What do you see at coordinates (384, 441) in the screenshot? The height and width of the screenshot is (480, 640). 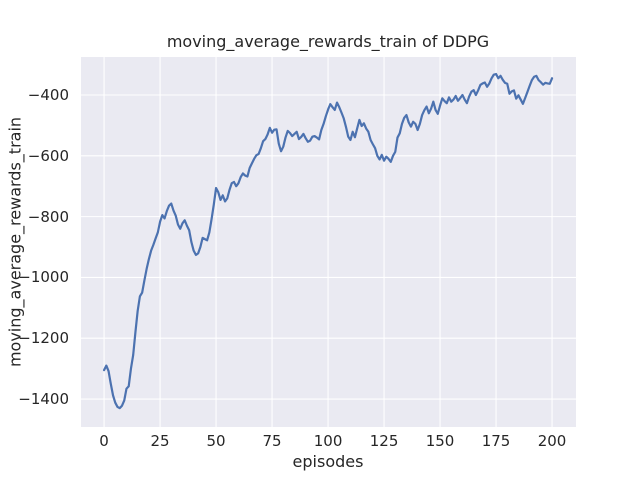 I see `x-tick-label: 125` at bounding box center [384, 441].